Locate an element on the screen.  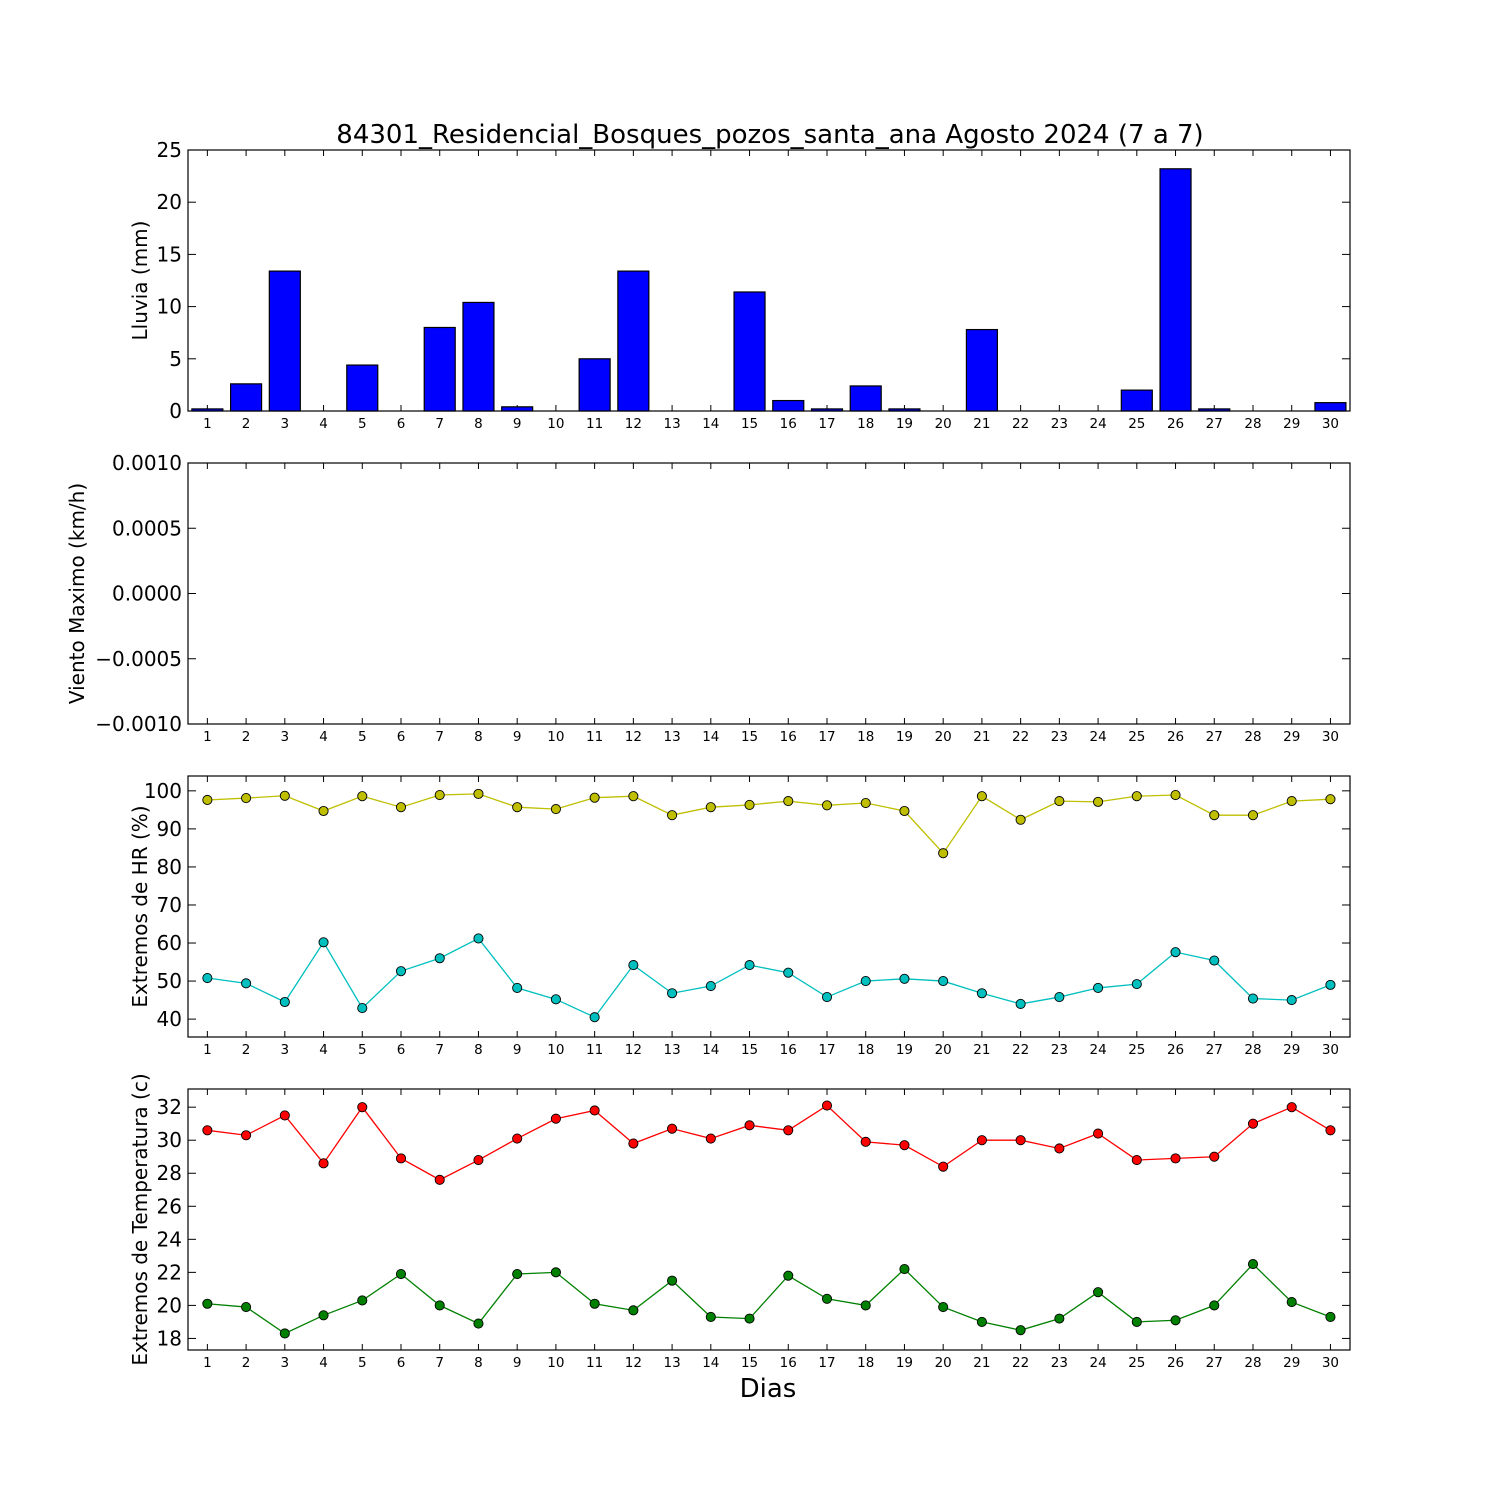
x-tick-label: 23 is located at coordinates (1059, 424).